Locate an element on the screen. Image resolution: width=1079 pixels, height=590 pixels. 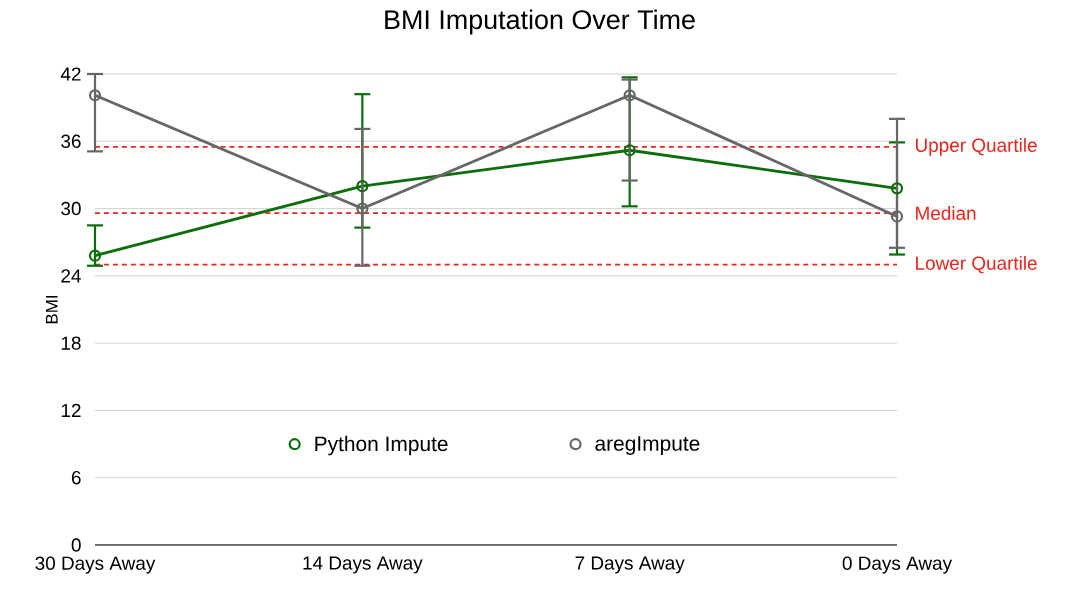
y-tick-label: 18 is located at coordinates (71, 343).